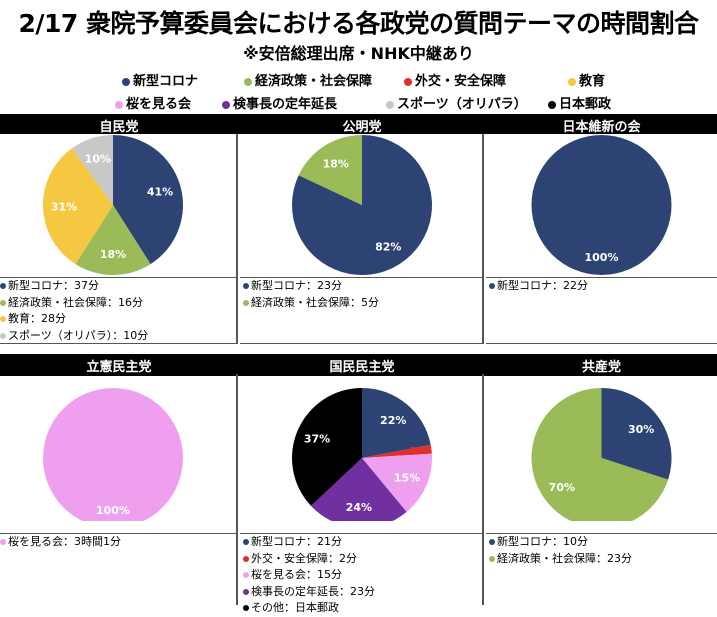  What do you see at coordinates (601, 127) in the screenshot?
I see `party-title: 日本維新の会` at bounding box center [601, 127].